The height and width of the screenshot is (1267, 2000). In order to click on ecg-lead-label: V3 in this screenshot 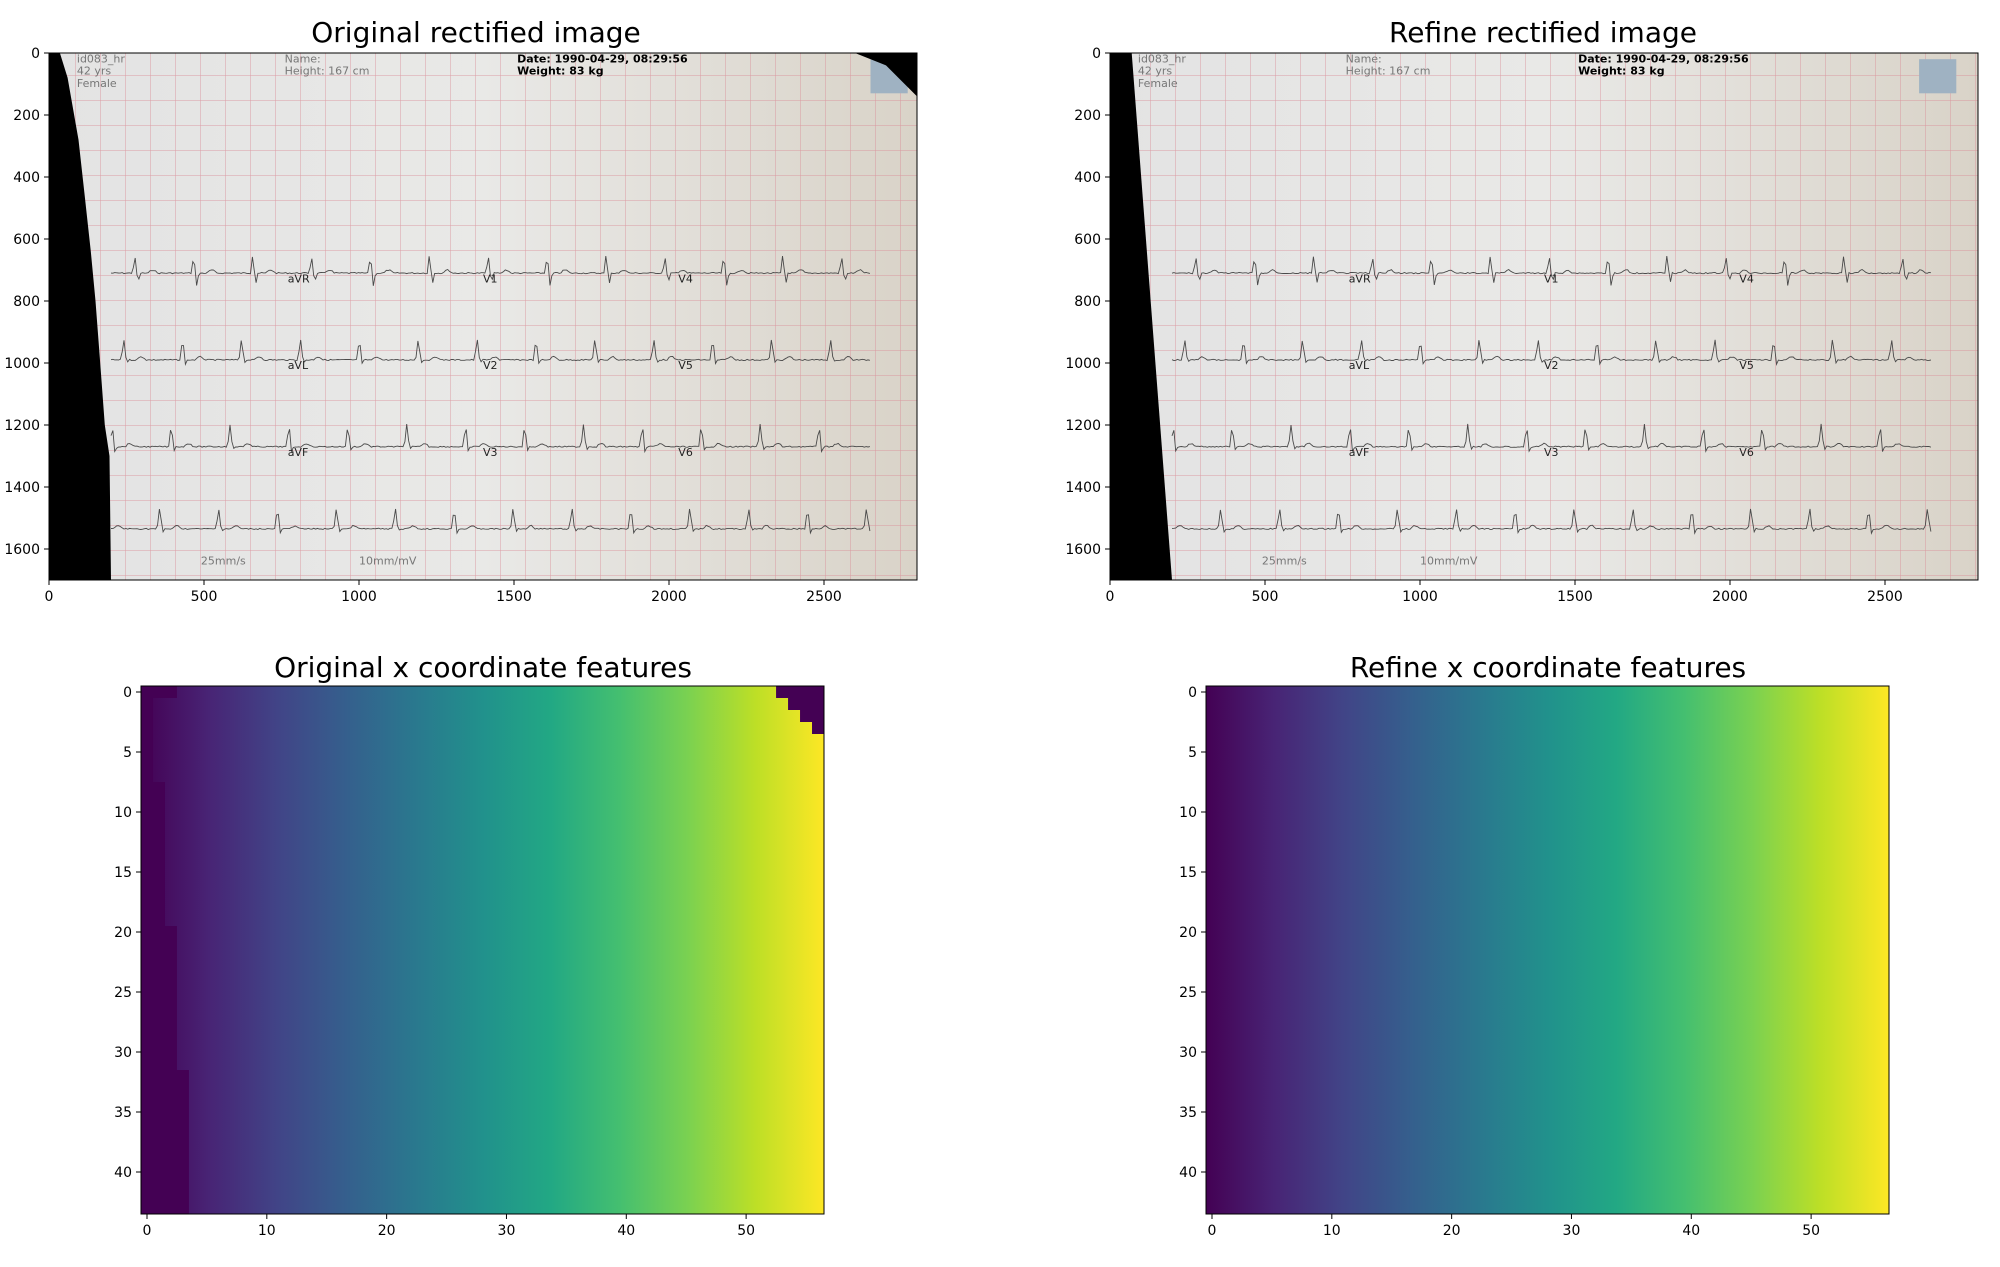, I will do `click(1551, 452)`.